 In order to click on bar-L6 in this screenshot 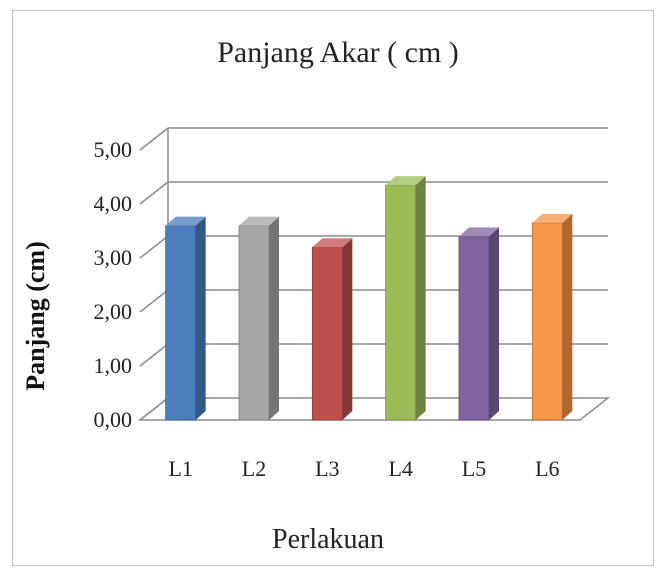, I will do `click(552, 317)`.